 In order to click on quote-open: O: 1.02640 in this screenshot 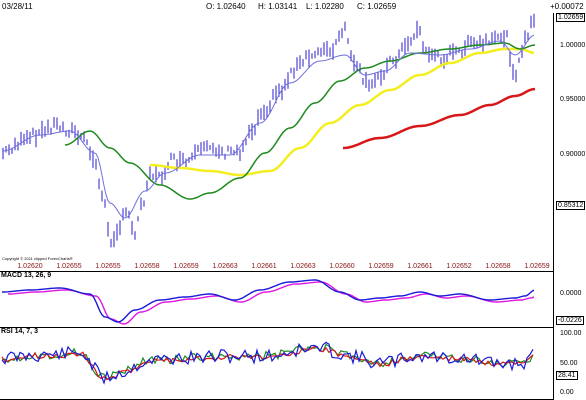, I will do `click(226, 6)`.